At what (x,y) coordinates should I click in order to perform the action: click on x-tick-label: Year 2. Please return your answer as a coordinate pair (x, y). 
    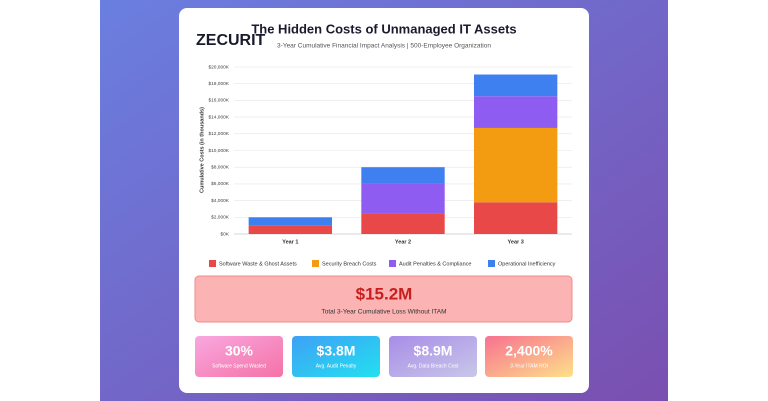
    Looking at the image, I should click on (403, 242).